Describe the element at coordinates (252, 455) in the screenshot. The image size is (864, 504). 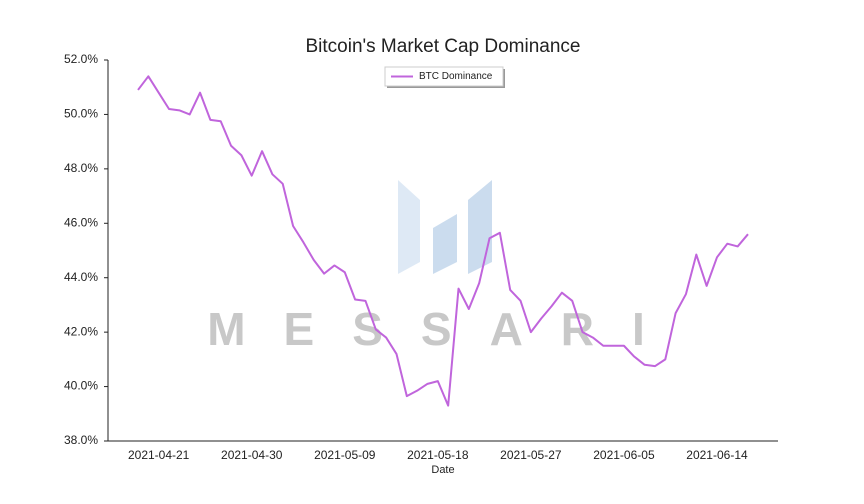
I see `x-tick-label: 2021-04-30` at that location.